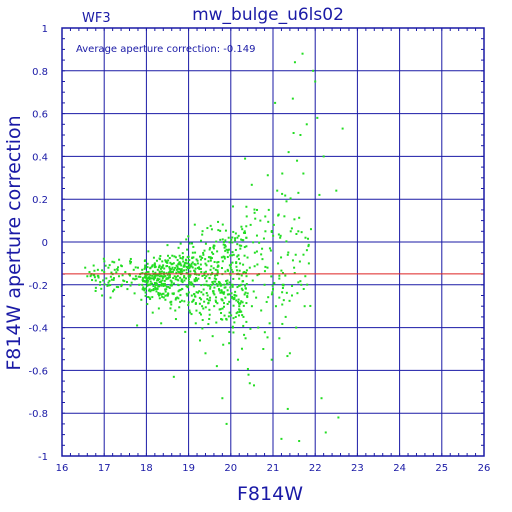 This screenshot has width=512, height=512. Describe the element at coordinates (188, 468) in the screenshot. I see `x-tick-label: 19` at that location.